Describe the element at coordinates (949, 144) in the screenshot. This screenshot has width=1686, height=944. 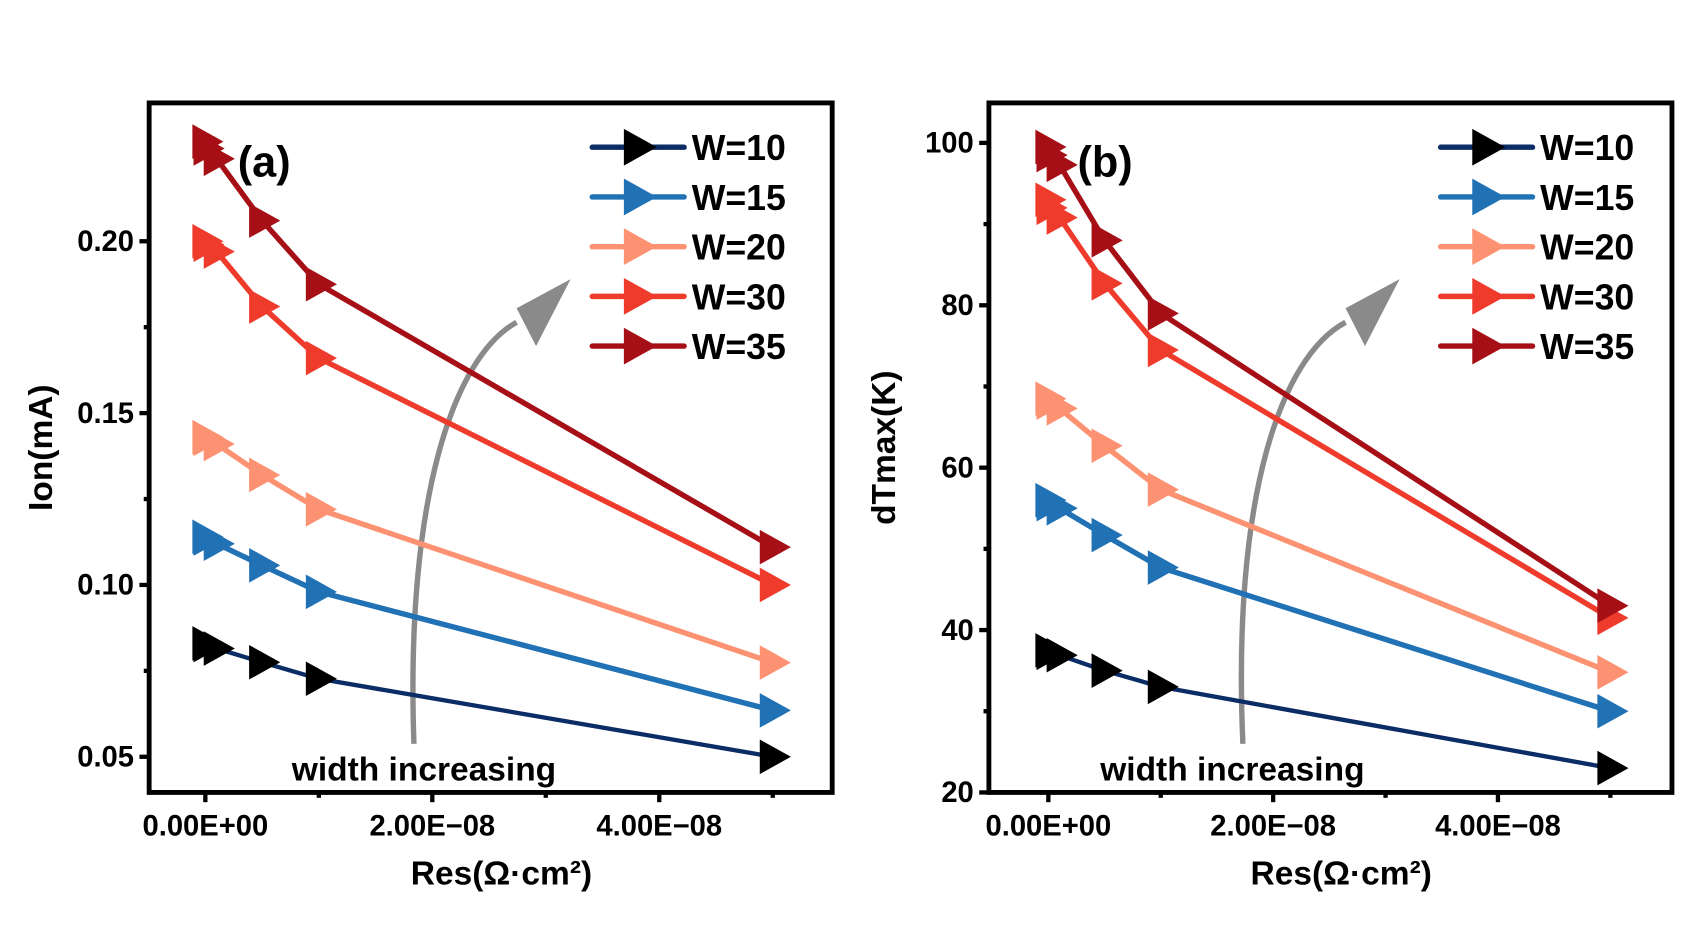
I see `y-tick-label: 100` at that location.